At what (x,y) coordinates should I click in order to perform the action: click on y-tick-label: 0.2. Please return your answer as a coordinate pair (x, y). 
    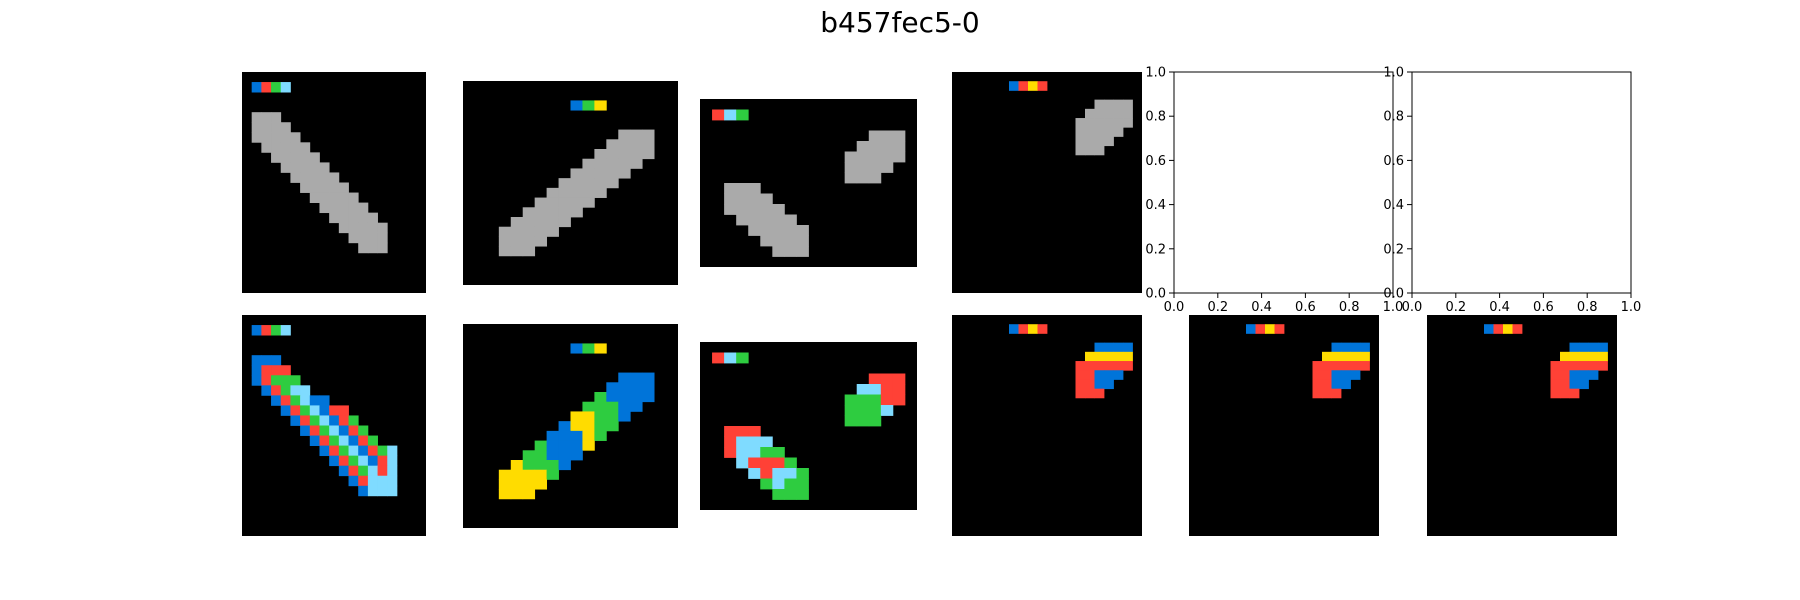
    Looking at the image, I should click on (1393, 249).